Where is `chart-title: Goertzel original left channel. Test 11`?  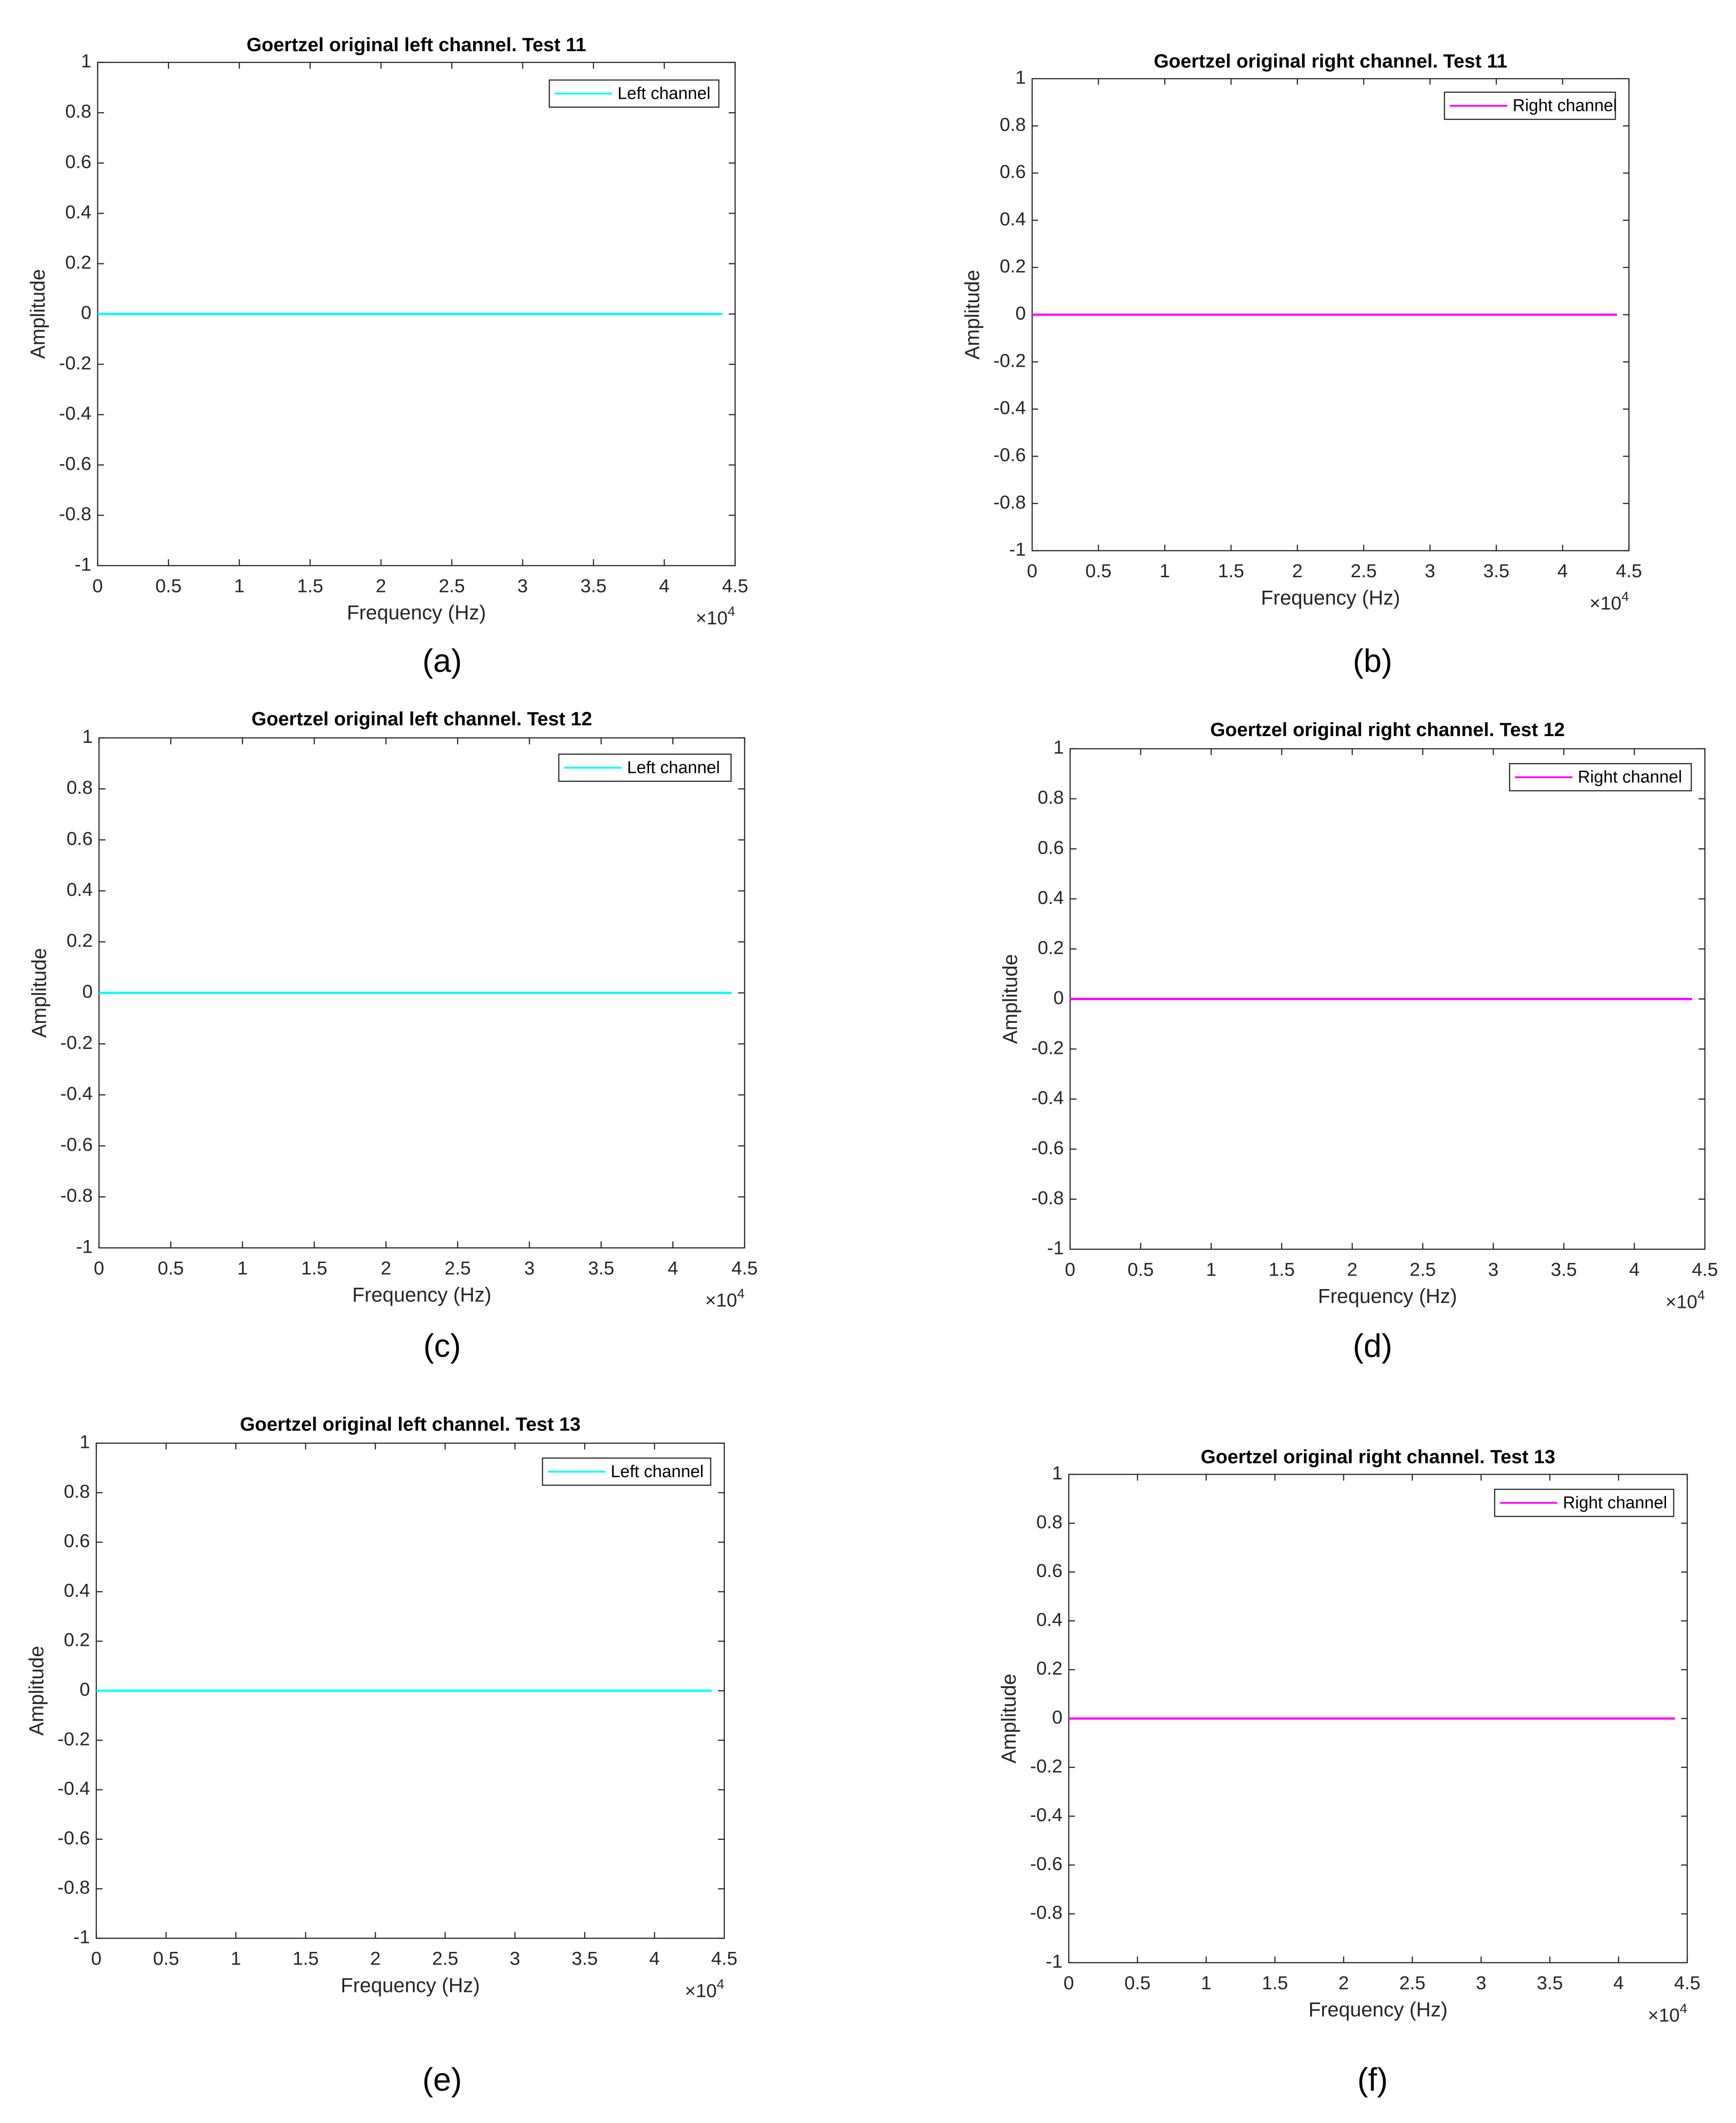 chart-title: Goertzel original left channel. Test 11 is located at coordinates (416, 45).